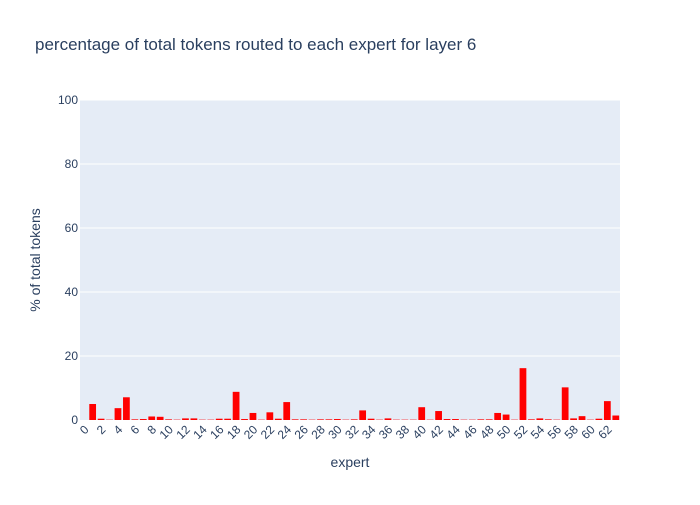  I want to click on y-tick-label: 60, so click(72, 228).